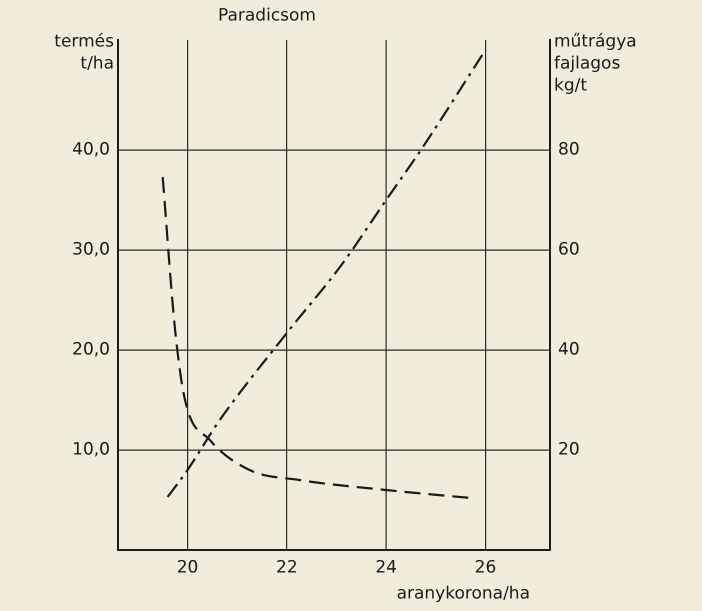 This screenshot has height=611, width=702. What do you see at coordinates (595, 63) in the screenshot?
I see `y2-axis-title: műtrágya fajlagos kg/t` at bounding box center [595, 63].